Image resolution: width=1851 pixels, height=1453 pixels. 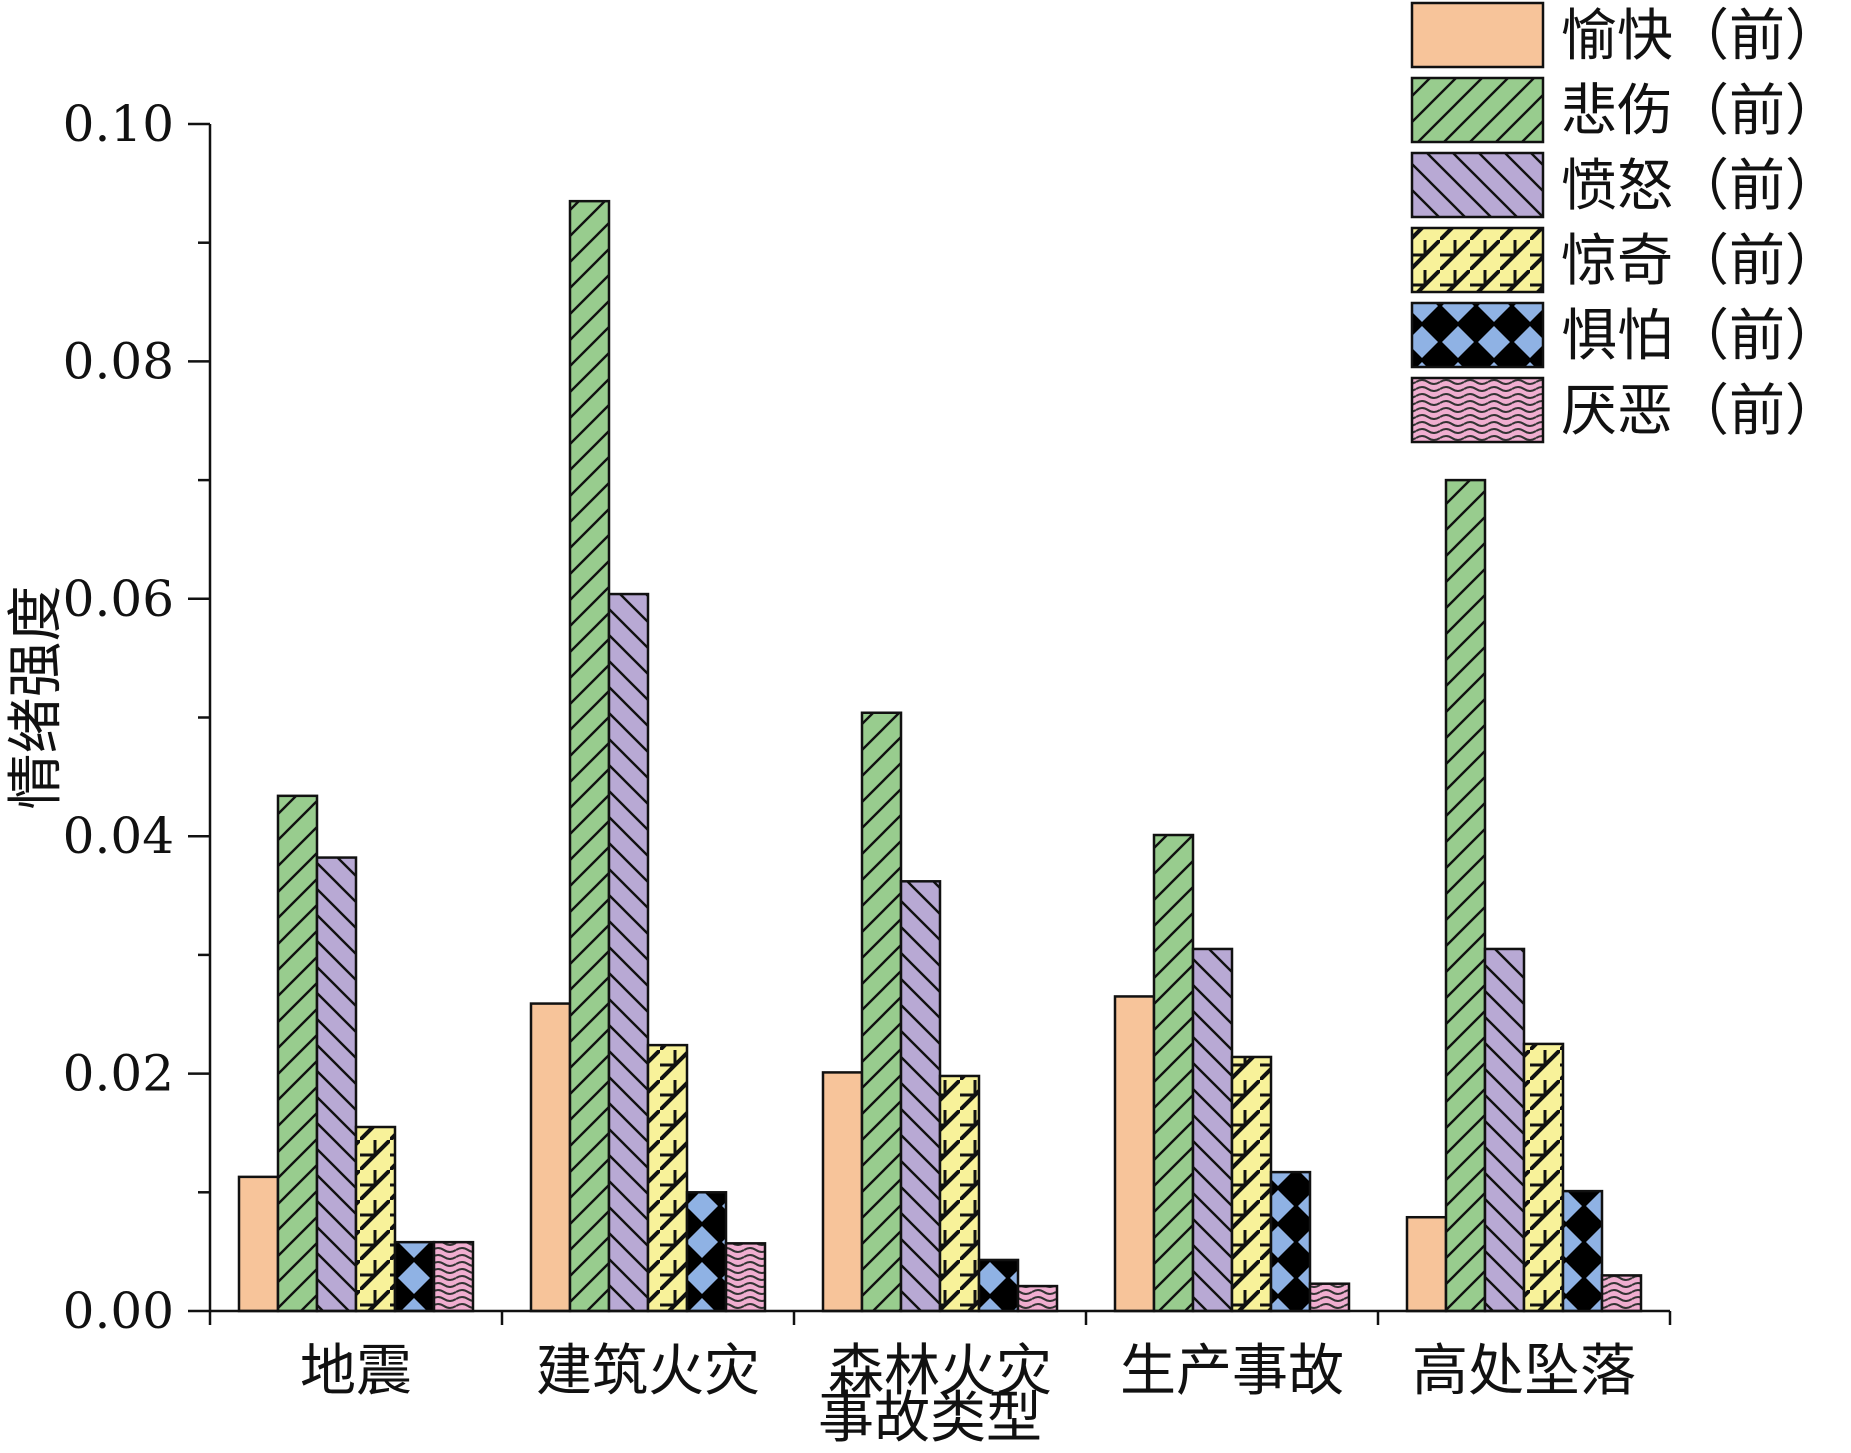 I want to click on y-tick-label: 0.02, so click(x=118, y=1074).